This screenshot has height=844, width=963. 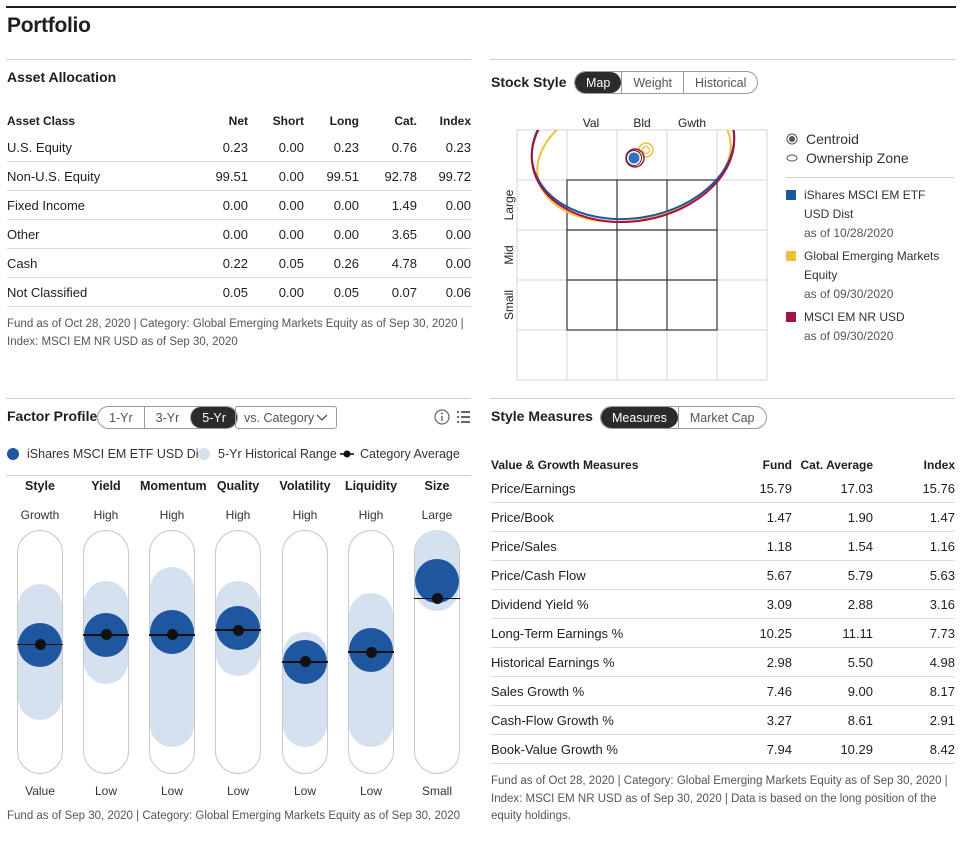 What do you see at coordinates (442, 417) in the screenshot?
I see `info-icon` at bounding box center [442, 417].